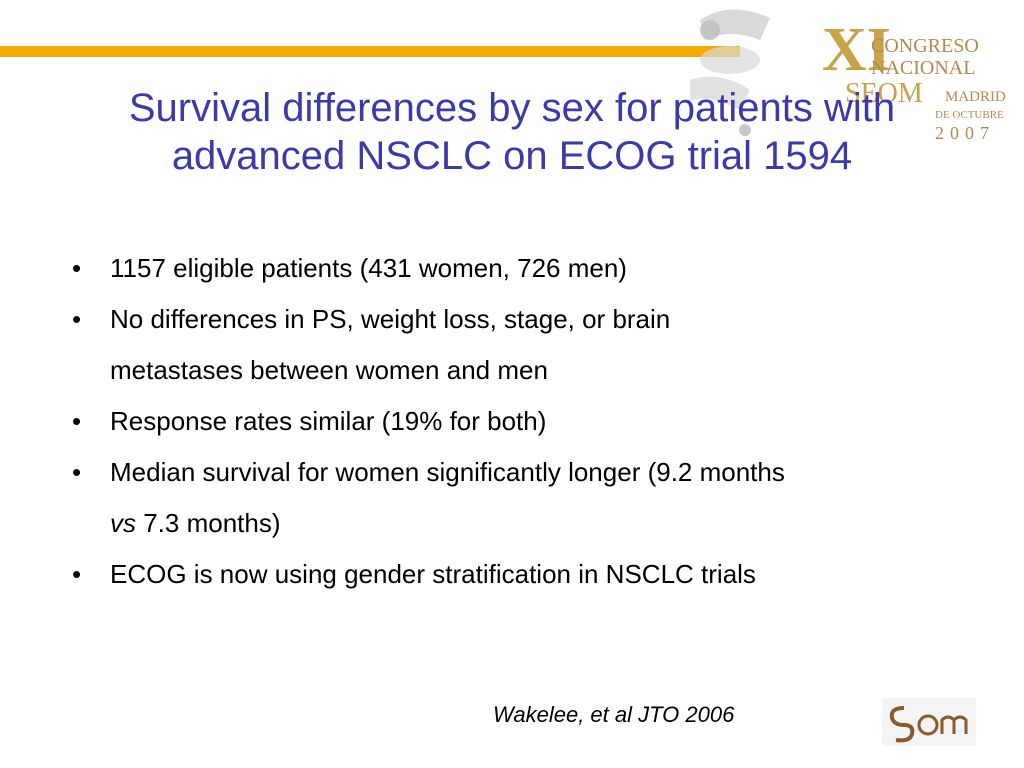 The image size is (1024, 768). Describe the element at coordinates (923, 68) in the screenshot. I see `logo-line2: NACIONAL` at that location.